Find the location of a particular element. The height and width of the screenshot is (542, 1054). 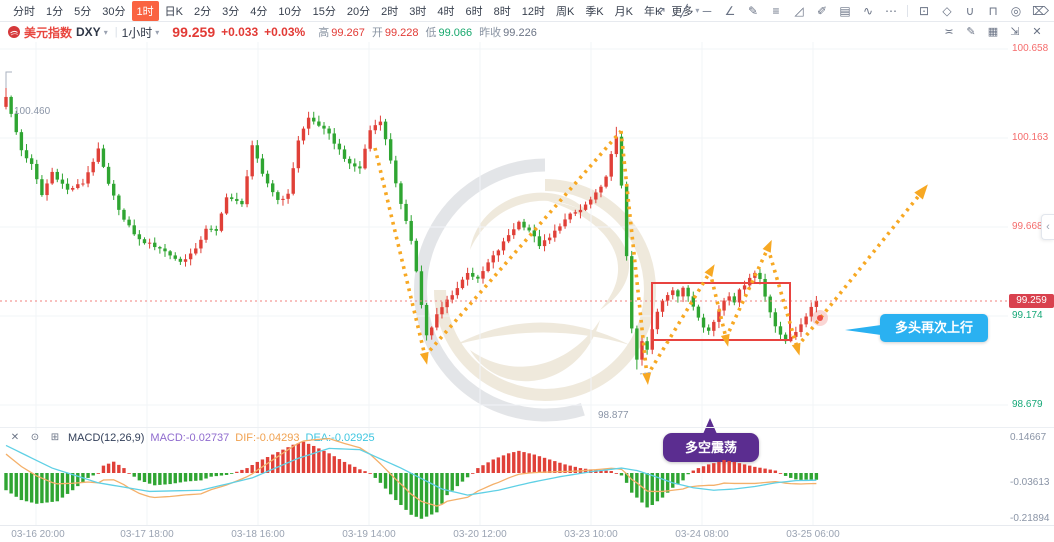

gann-fan-icon: ◿ is located at coordinates (799, 11).